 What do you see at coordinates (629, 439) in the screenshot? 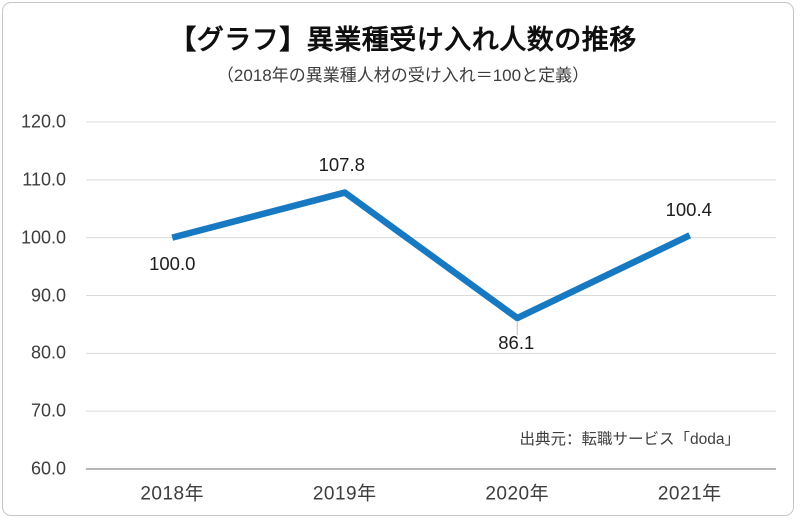
I see `source-note: 出典元：転職サービス「doda」` at bounding box center [629, 439].